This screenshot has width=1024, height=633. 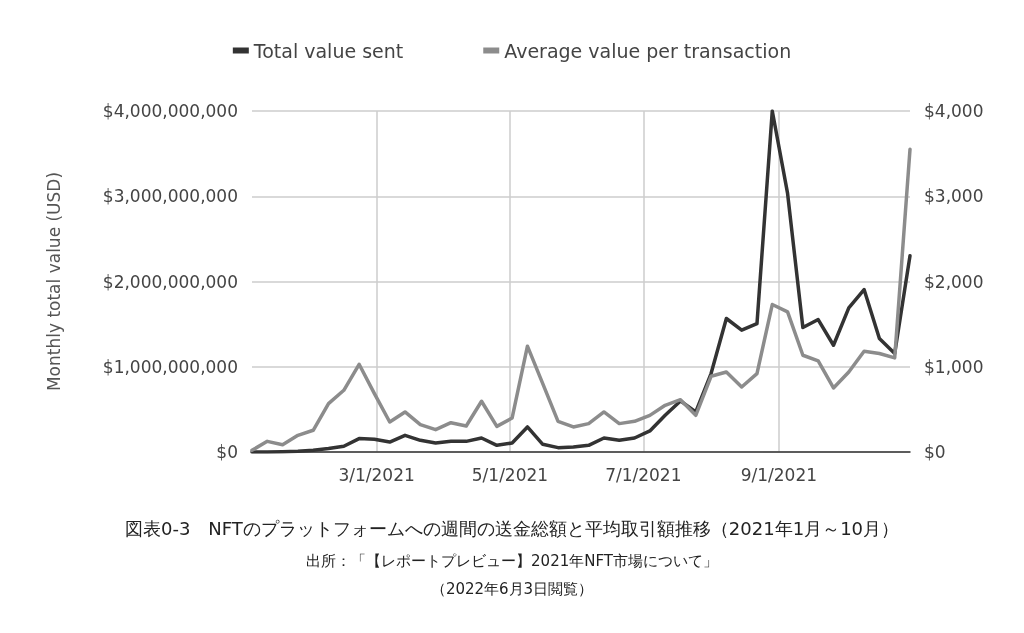 What do you see at coordinates (954, 111) in the screenshot?
I see `y2-tick-label: $4,000` at bounding box center [954, 111].